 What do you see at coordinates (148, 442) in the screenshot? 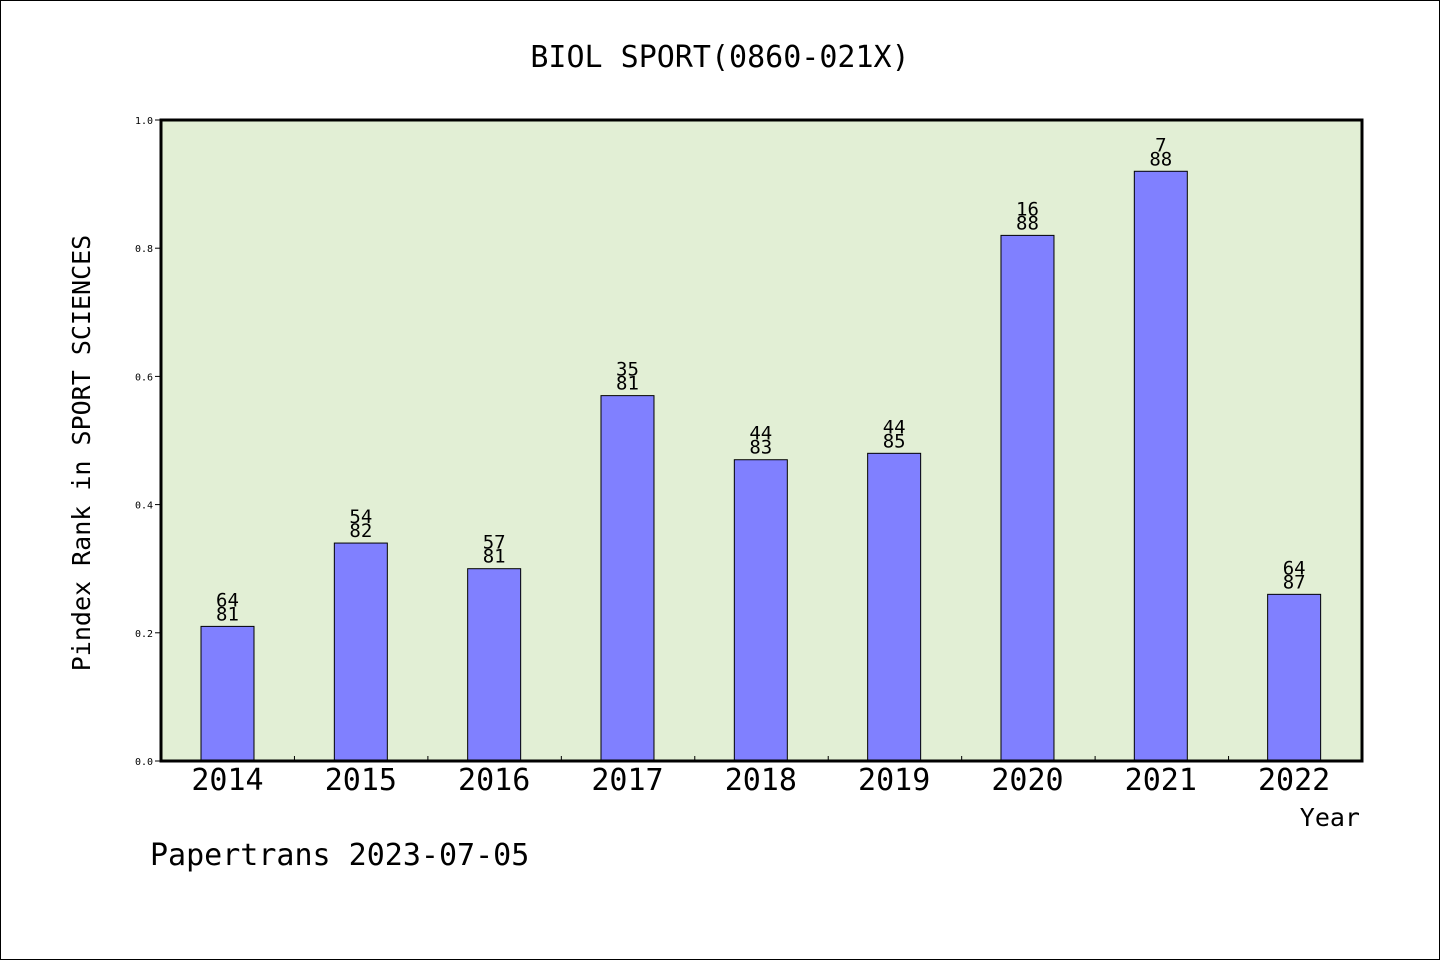
I see `y-axis: 0.0 0.2 0.4 0.6 0.8 1.0` at bounding box center [148, 442].